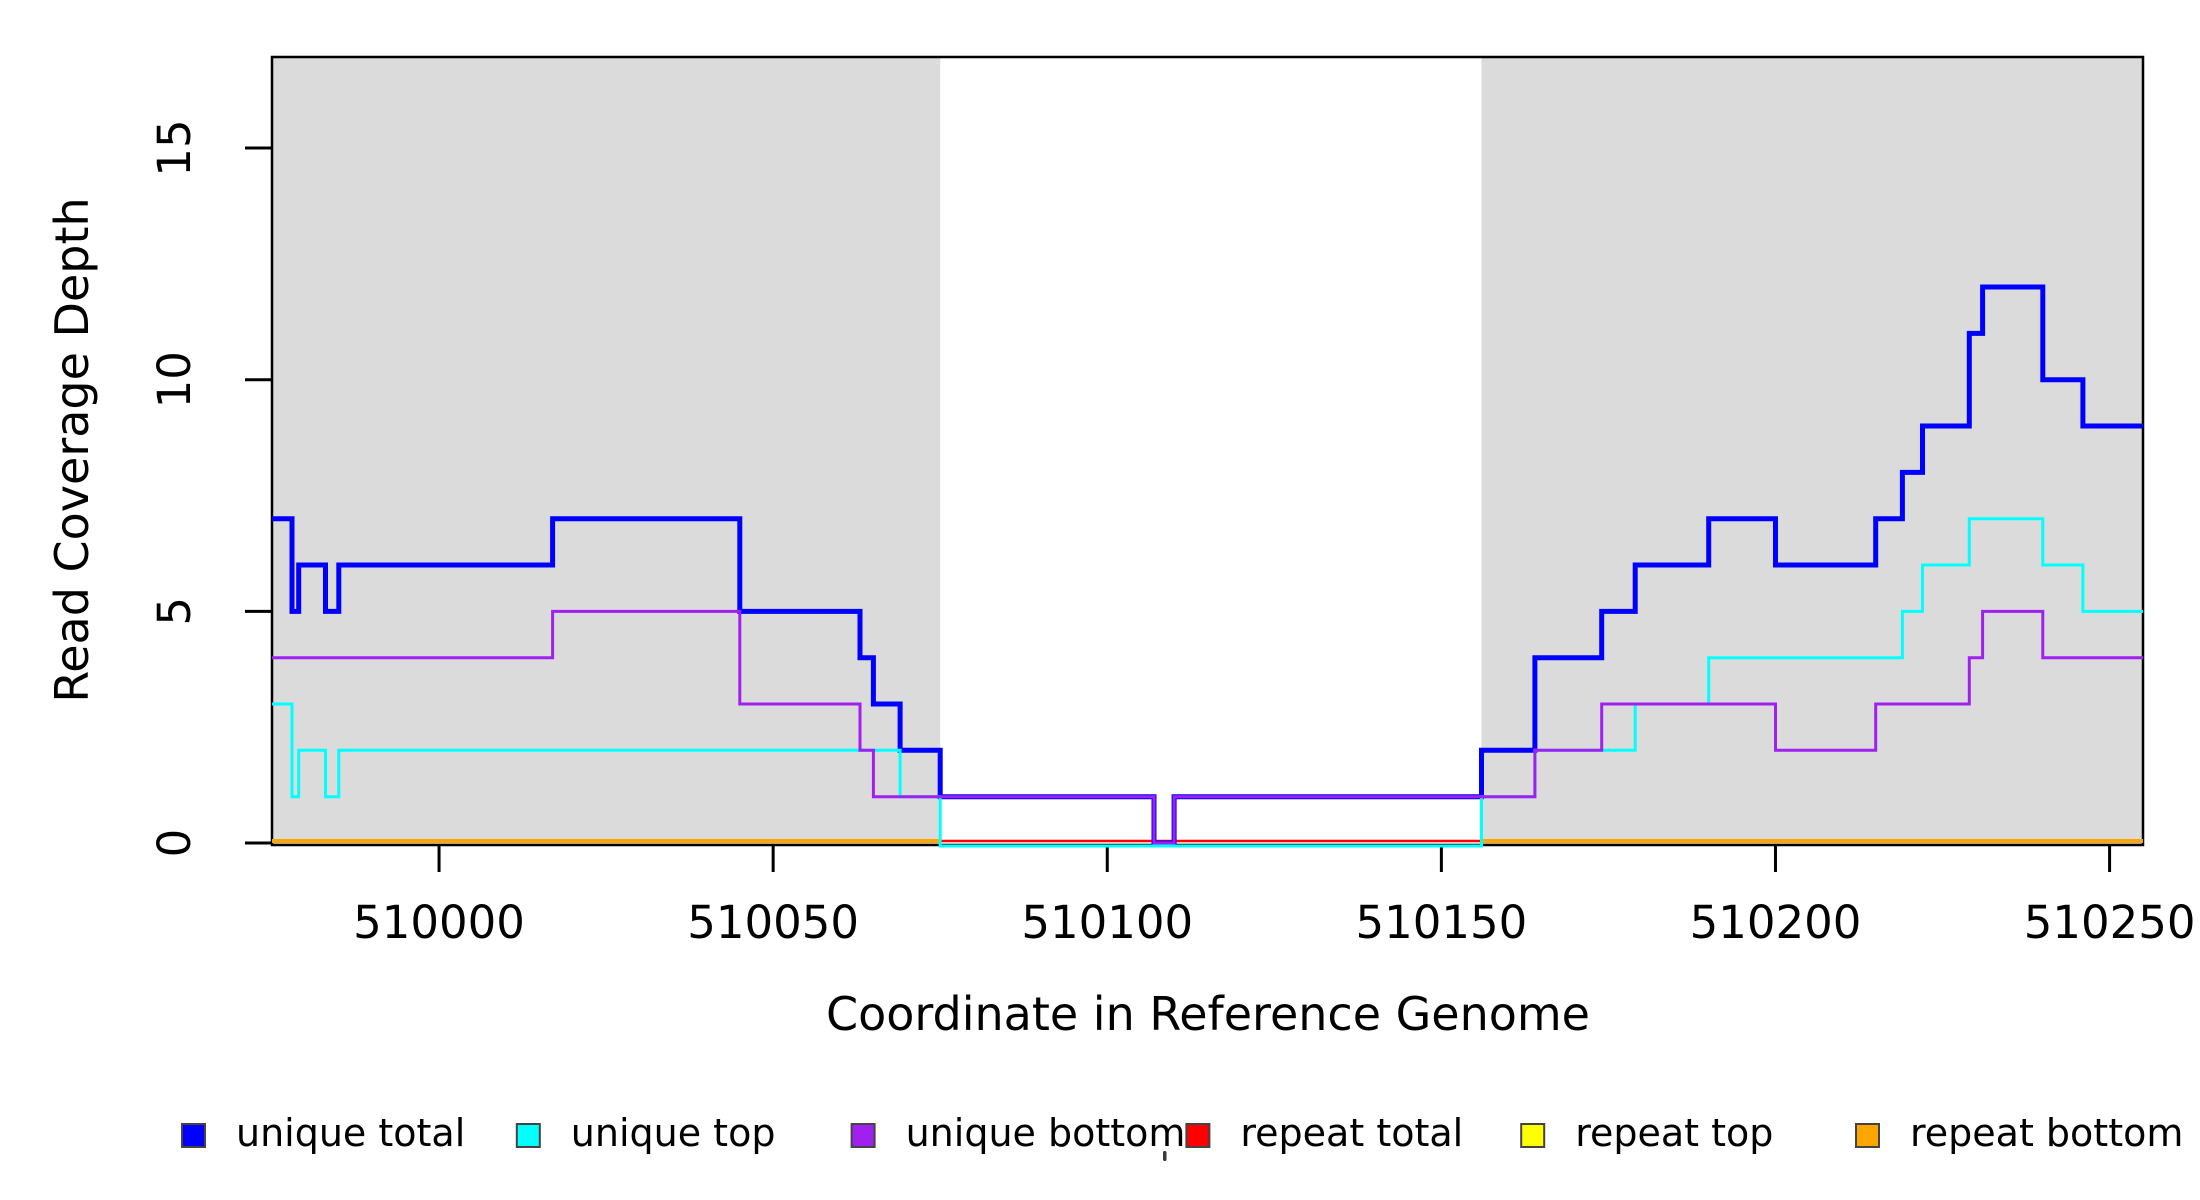  What do you see at coordinates (350, 1133) in the screenshot?
I see `legend-label: unique total` at bounding box center [350, 1133].